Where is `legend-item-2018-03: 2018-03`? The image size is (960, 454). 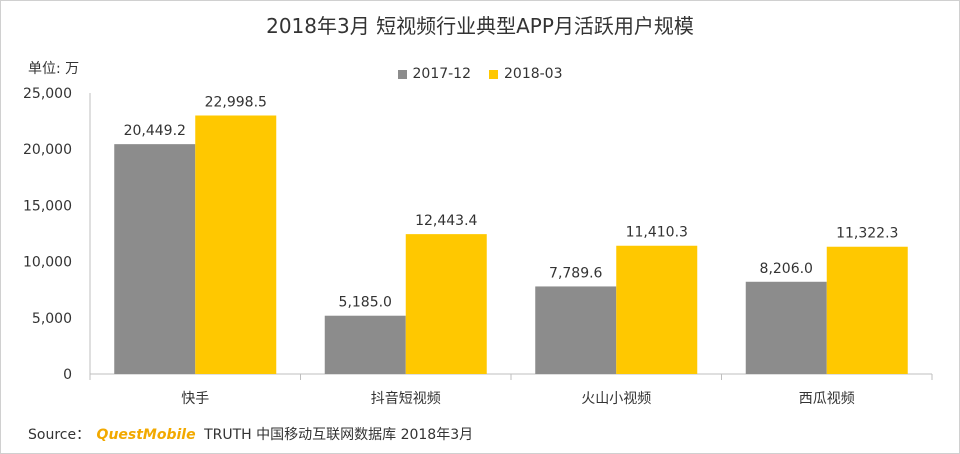
legend-item-2018-03: 2018-03 is located at coordinates (526, 74).